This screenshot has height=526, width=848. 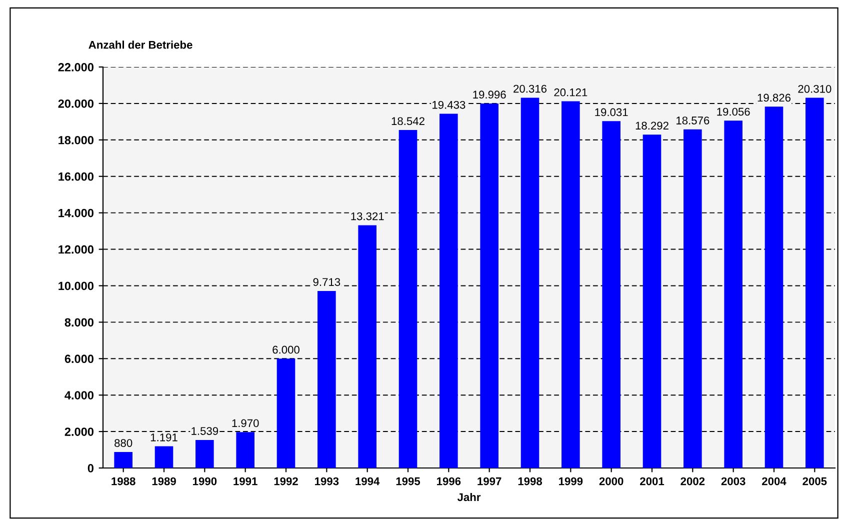 What do you see at coordinates (286, 350) in the screenshot?
I see `data-label: 6.000` at bounding box center [286, 350].